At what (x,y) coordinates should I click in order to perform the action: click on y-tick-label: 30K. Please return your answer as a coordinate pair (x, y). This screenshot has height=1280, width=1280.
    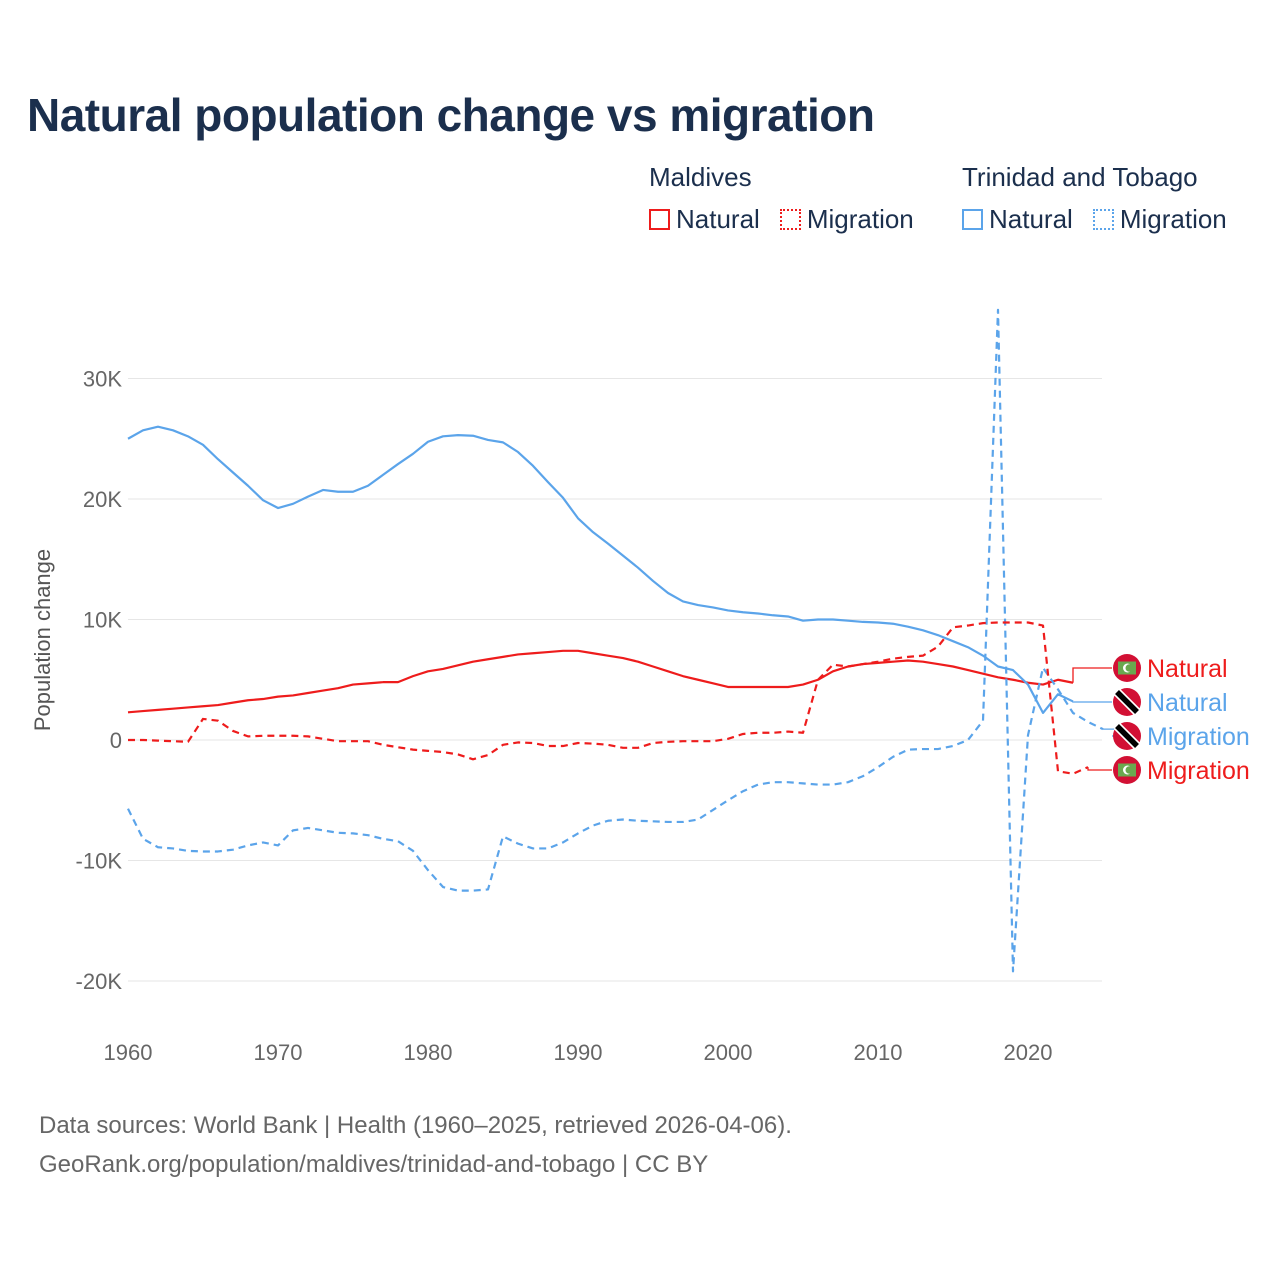
    Looking at the image, I should click on (102, 379).